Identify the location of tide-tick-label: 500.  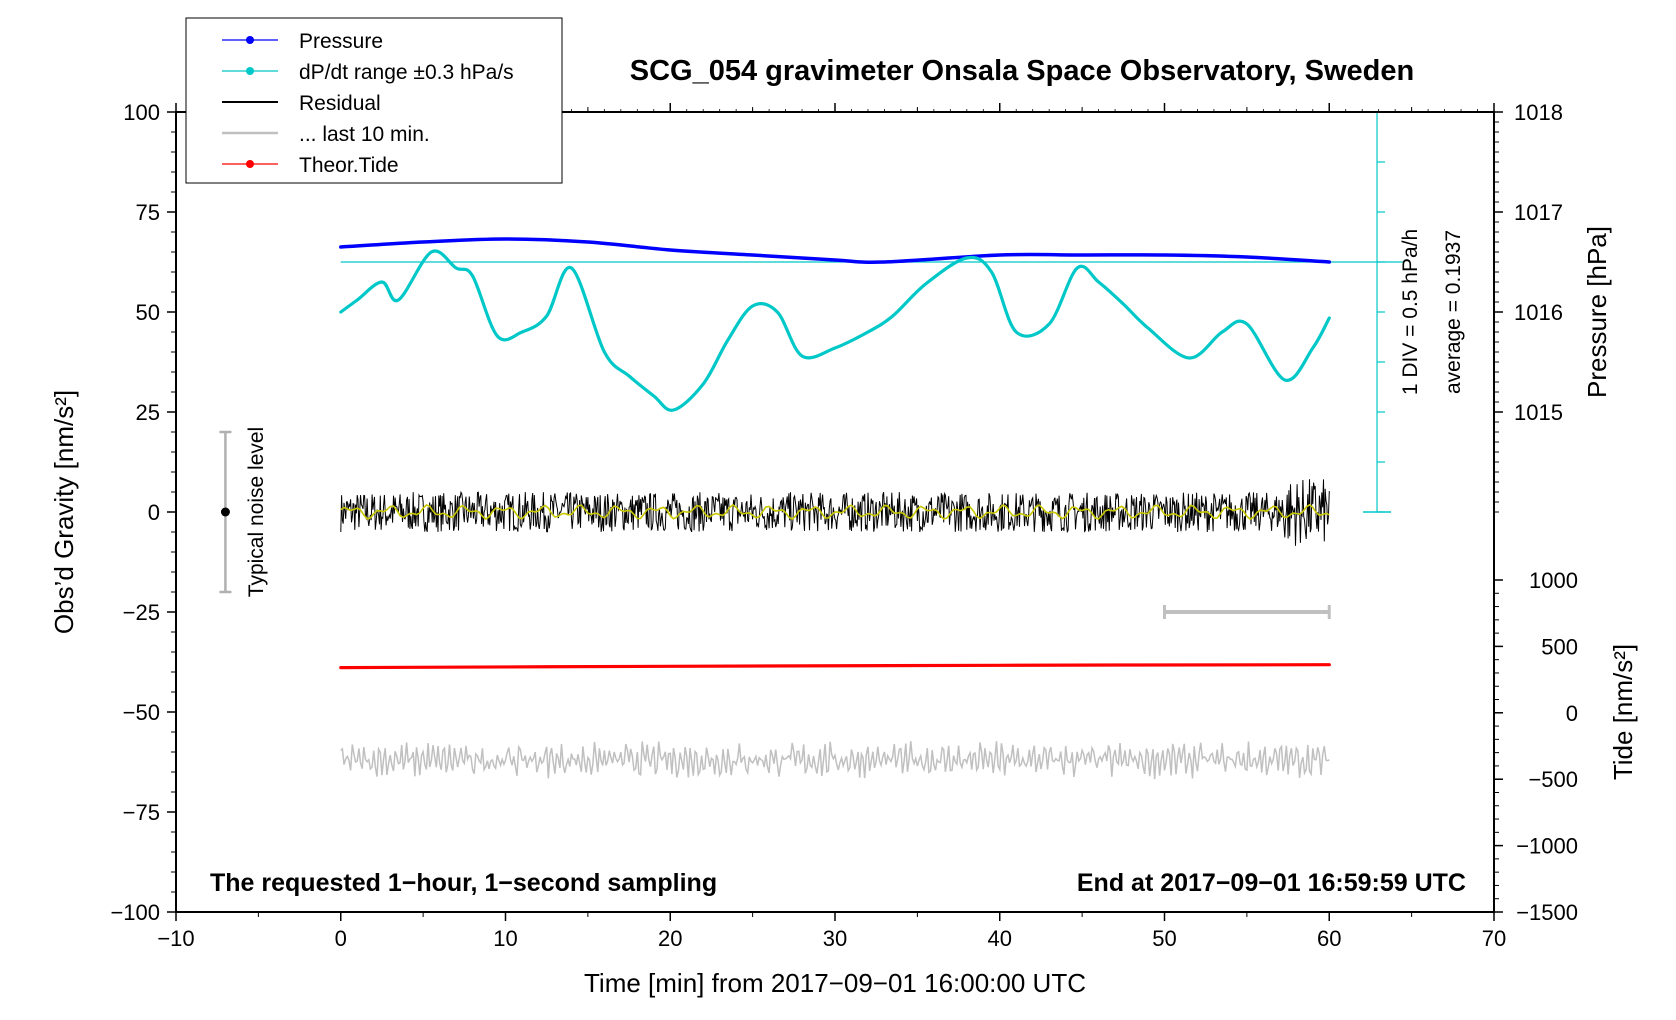
(1559, 646).